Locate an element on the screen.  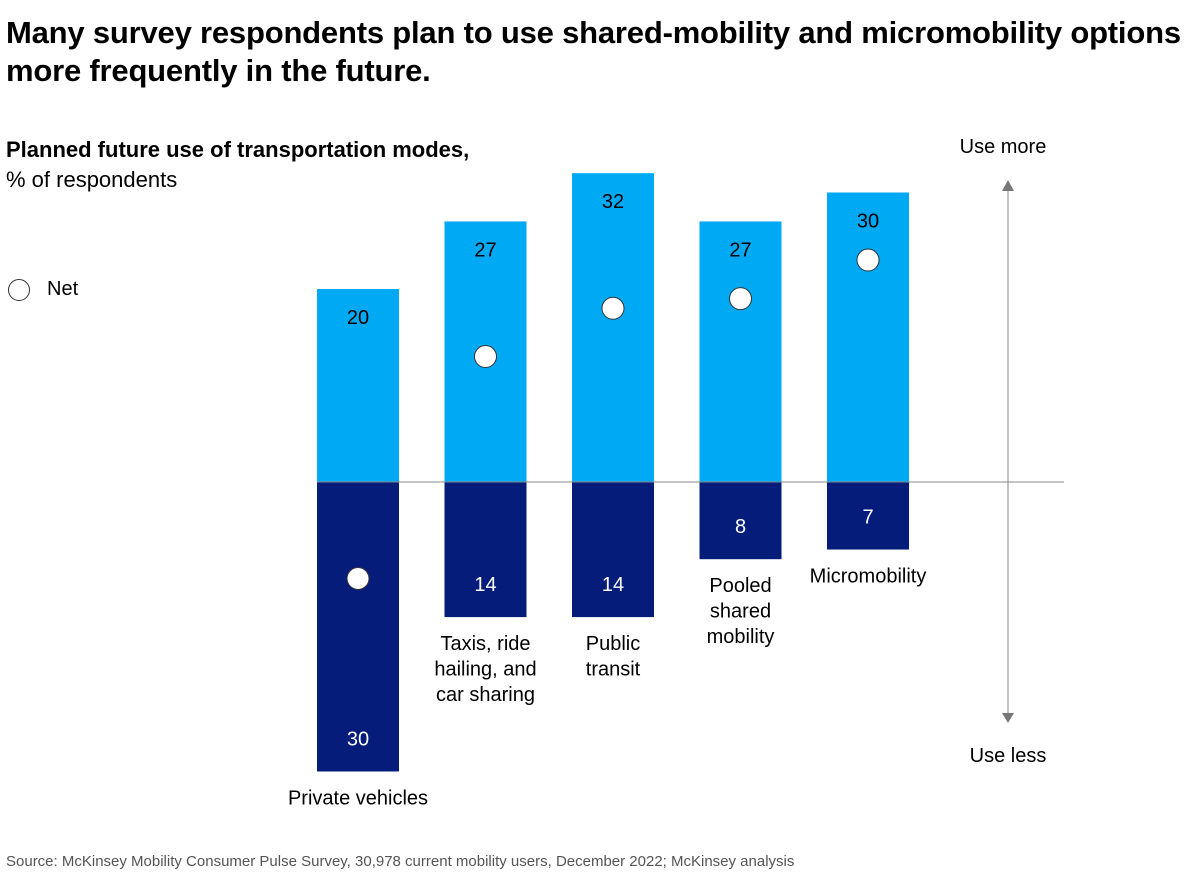
value-label-use-less: 7 is located at coordinates (867, 518).